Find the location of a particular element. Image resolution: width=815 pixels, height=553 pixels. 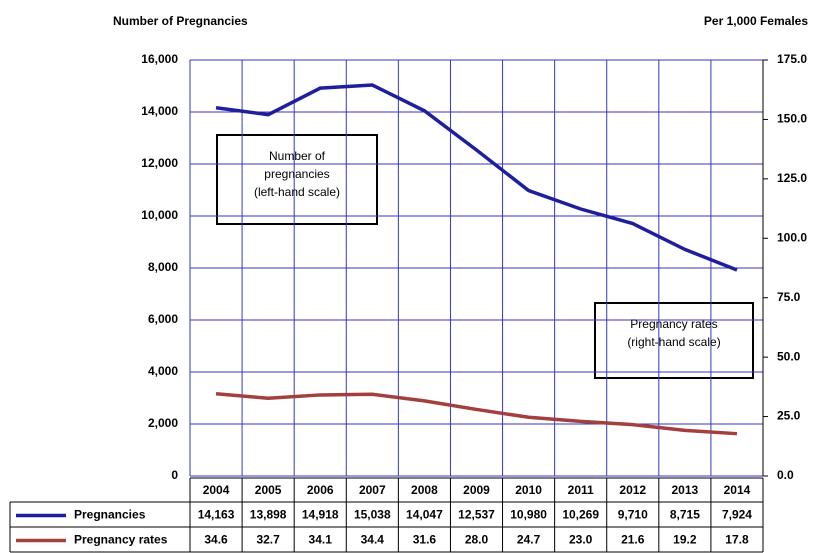

x-tick-label: 2004 is located at coordinates (216, 490).